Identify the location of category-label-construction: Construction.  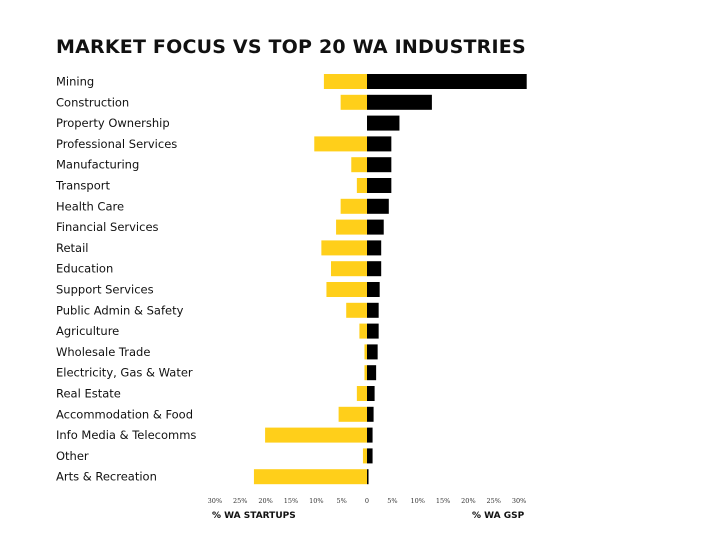
(92, 102).